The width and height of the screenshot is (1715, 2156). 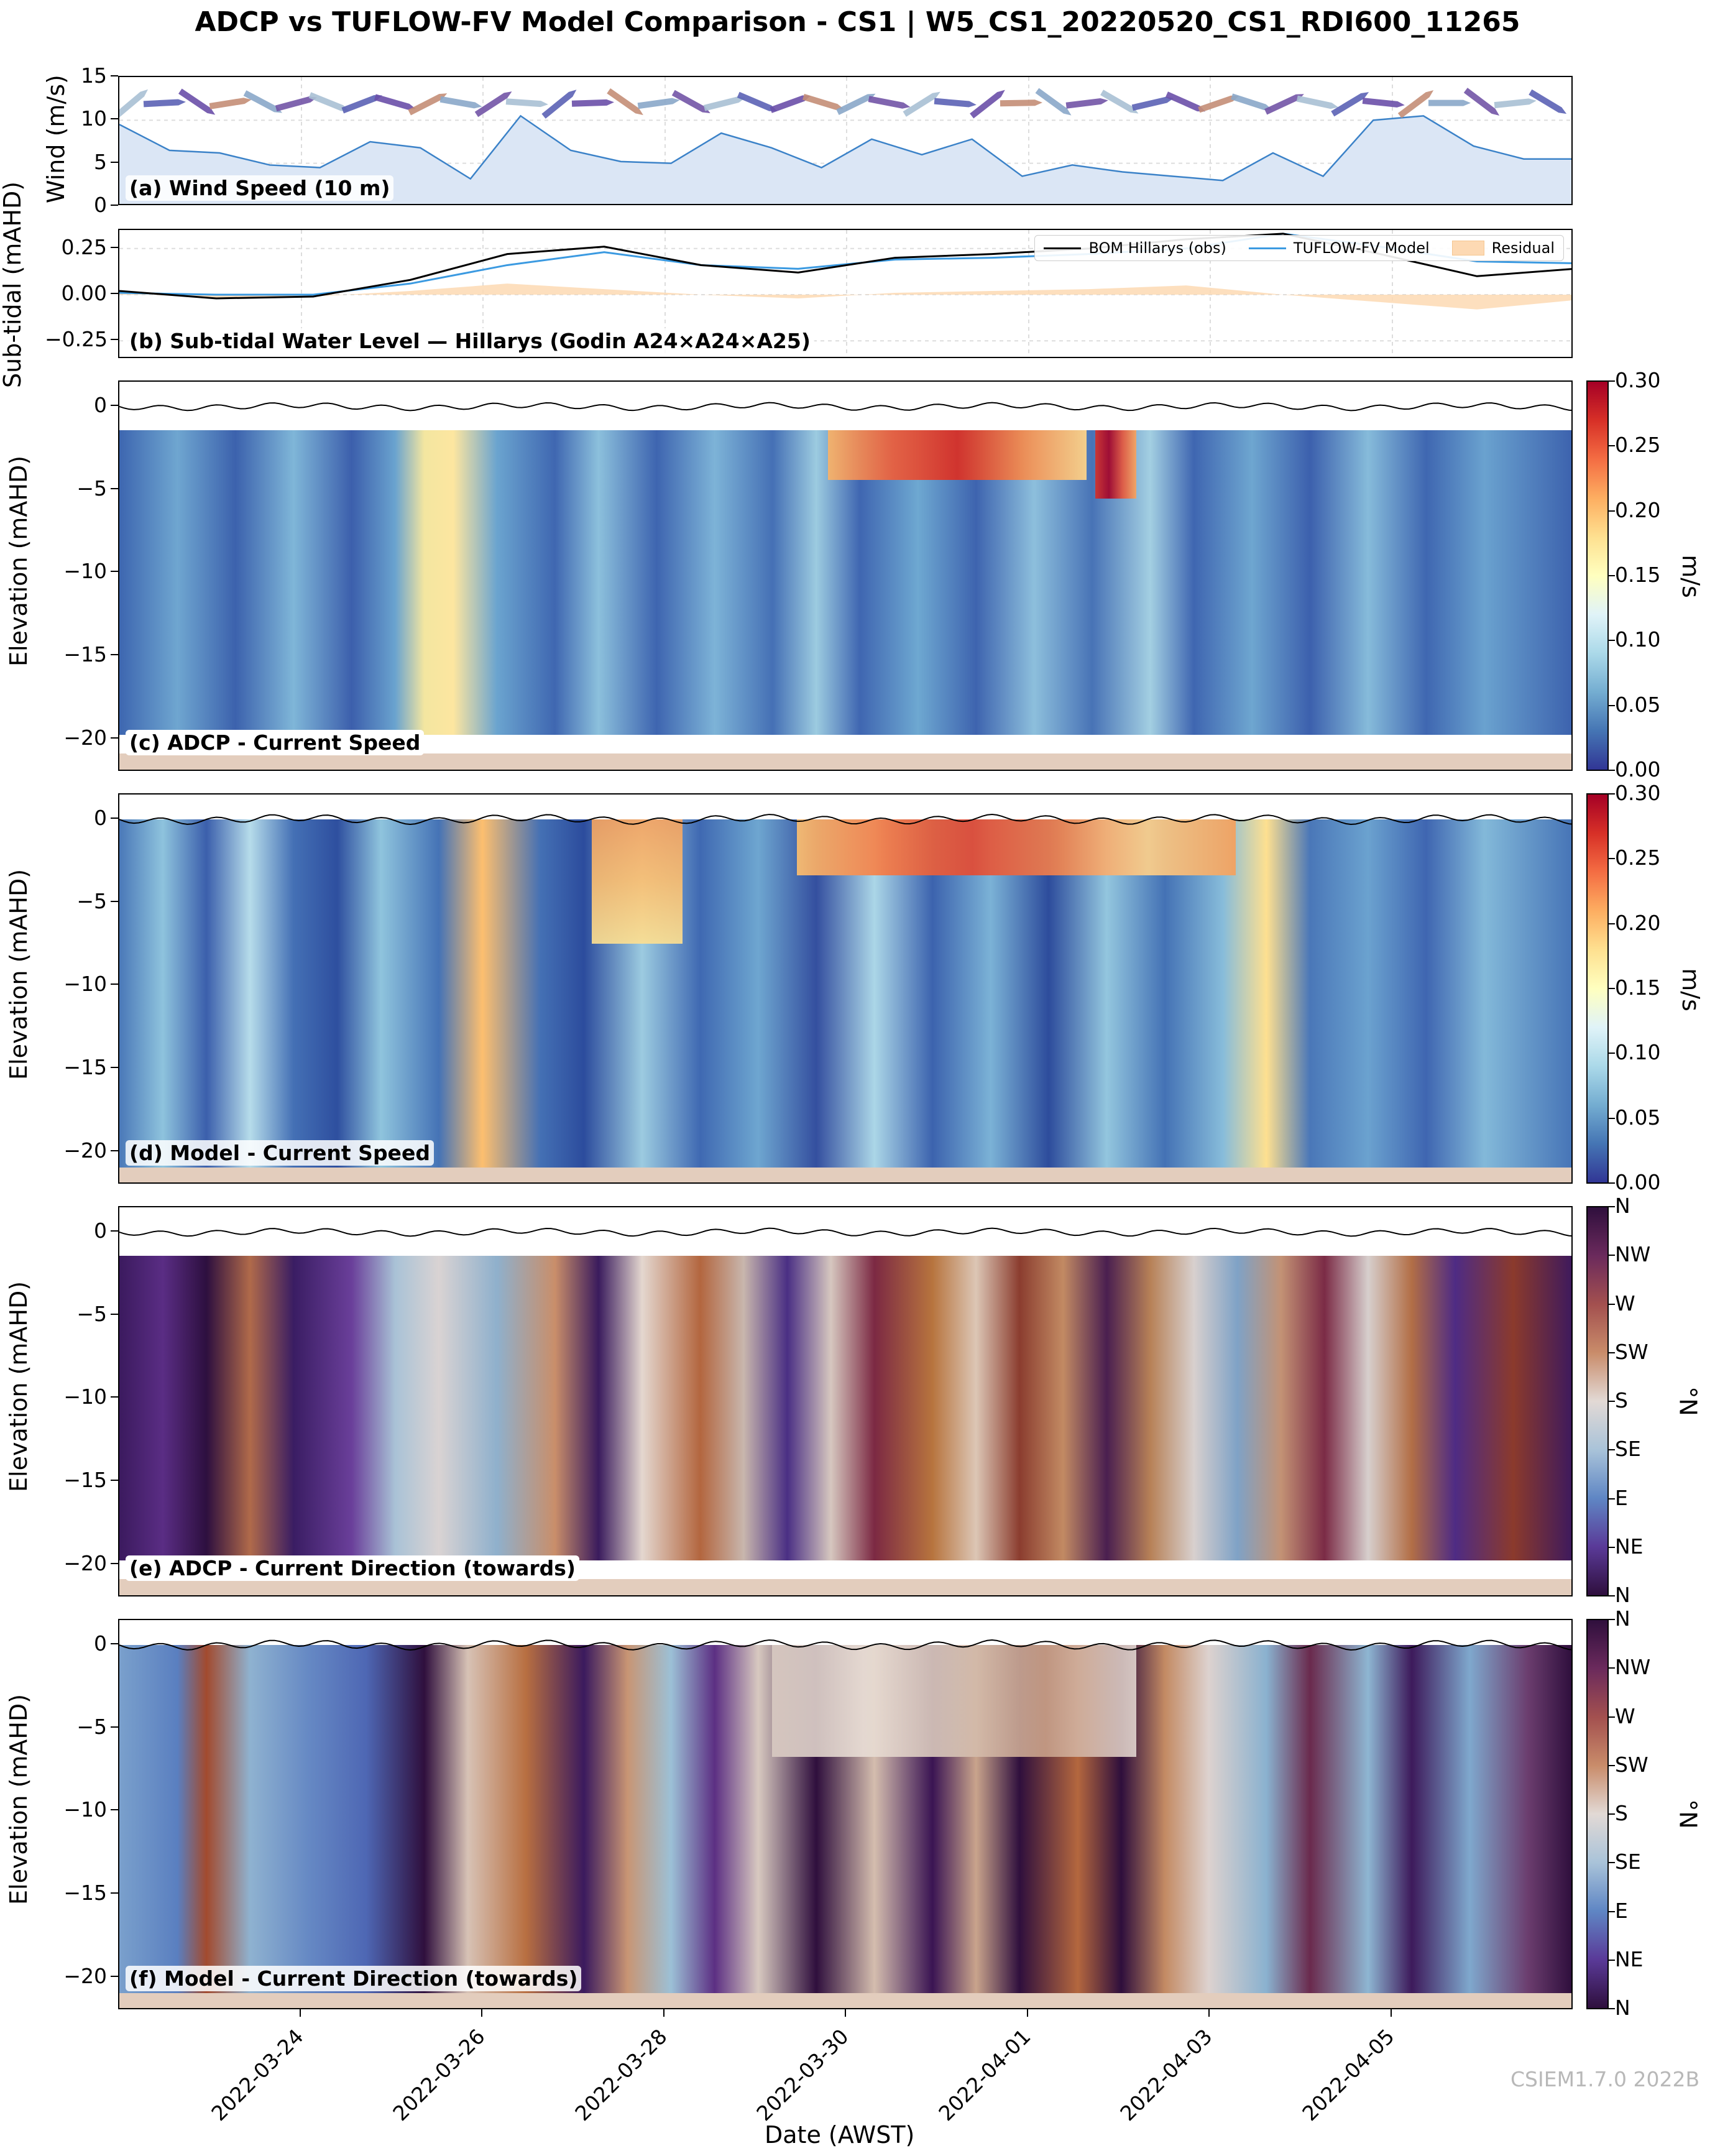 I want to click on model-dir-cbar-label: °N, so click(x=1688, y=1814).